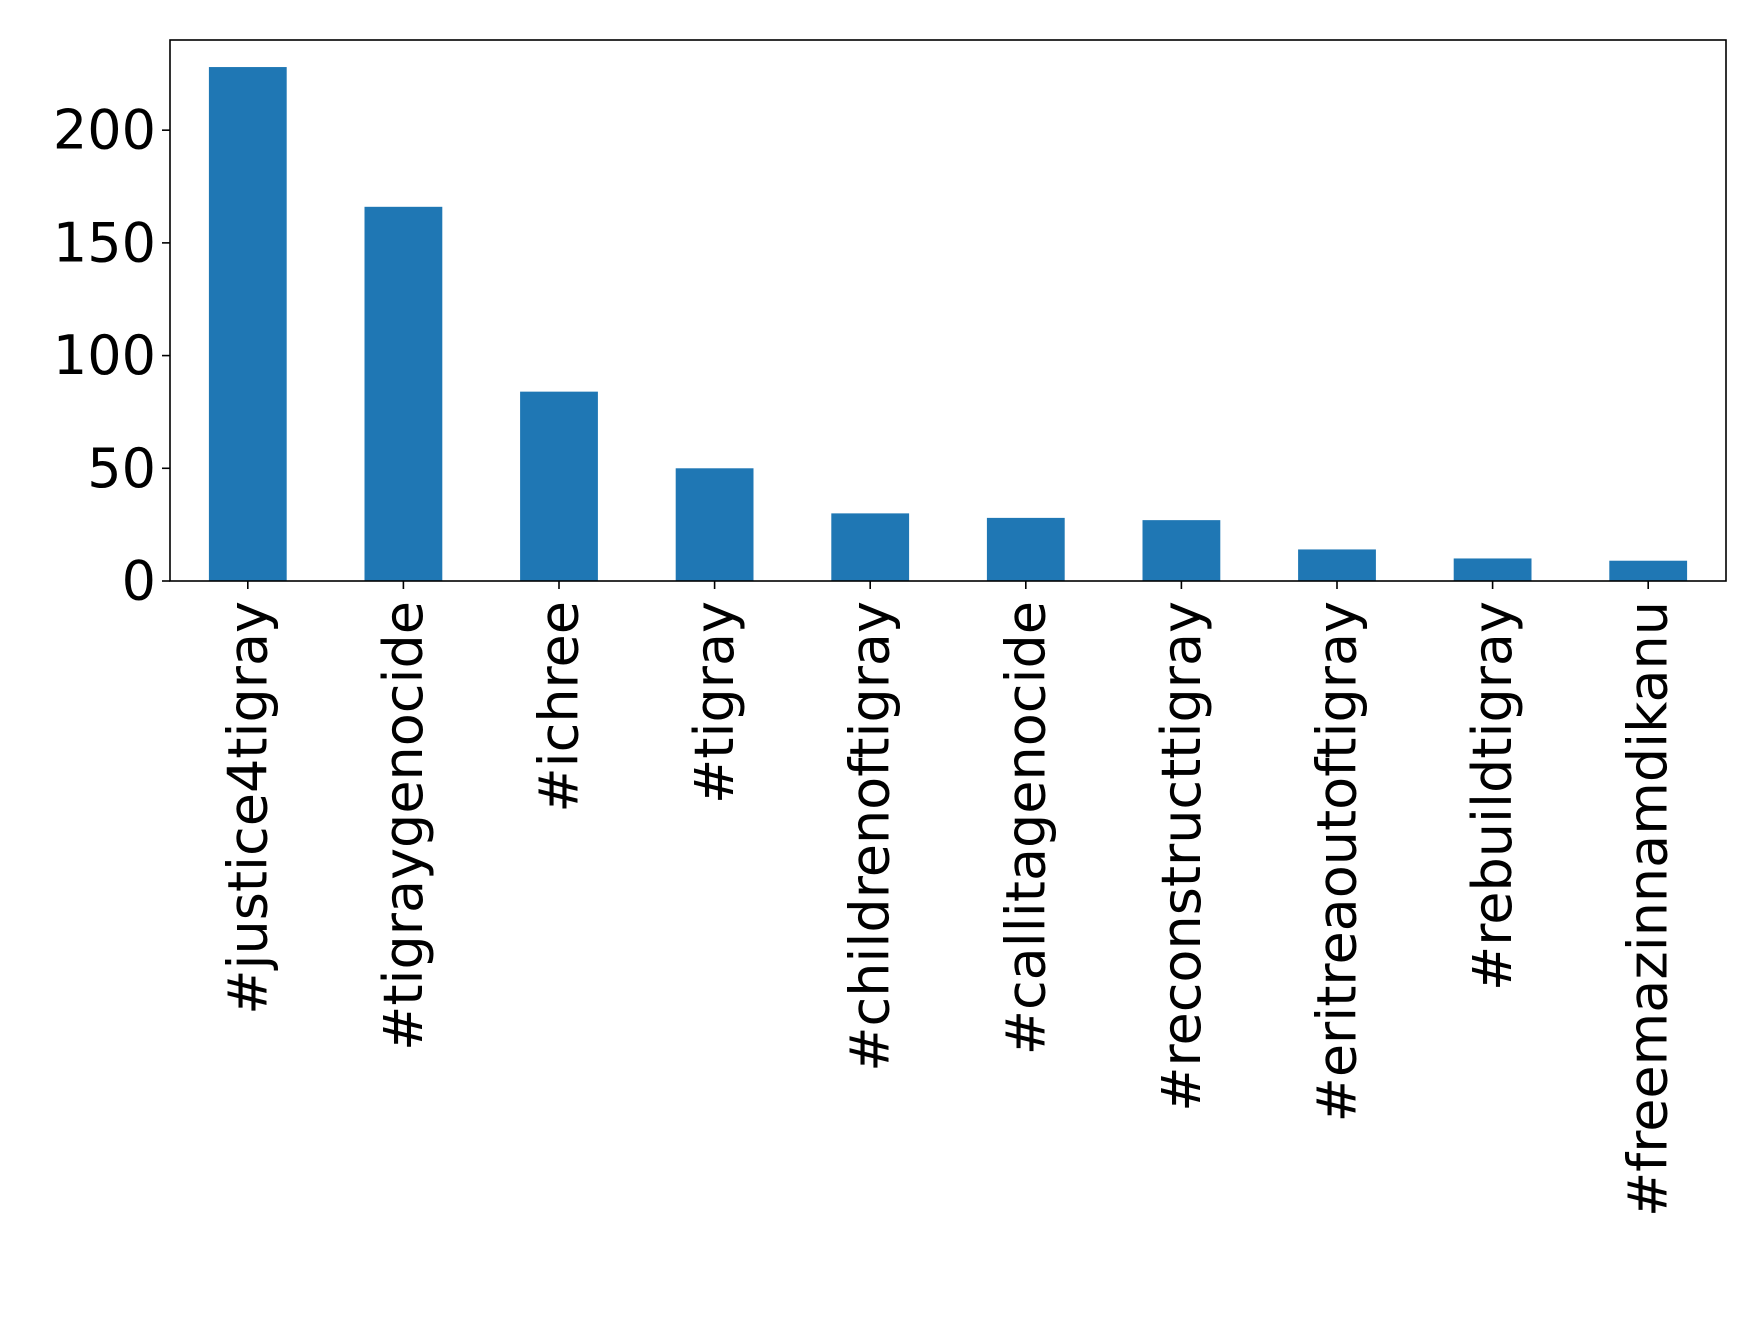 The height and width of the screenshot is (1340, 1758). What do you see at coordinates (403, 393) in the screenshot?
I see `bar-tigraygenocide` at bounding box center [403, 393].